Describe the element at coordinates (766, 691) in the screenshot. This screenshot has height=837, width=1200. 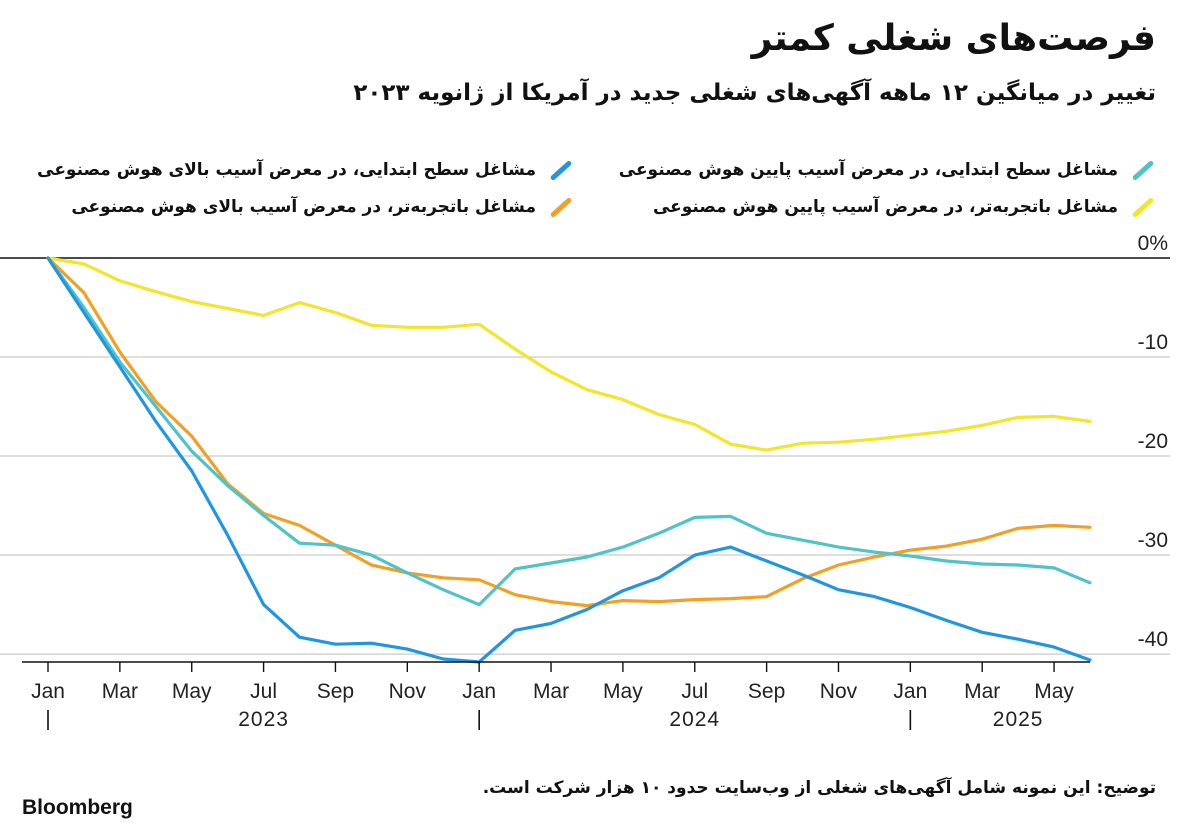
I see `x-tick-label-10: Sep` at that location.